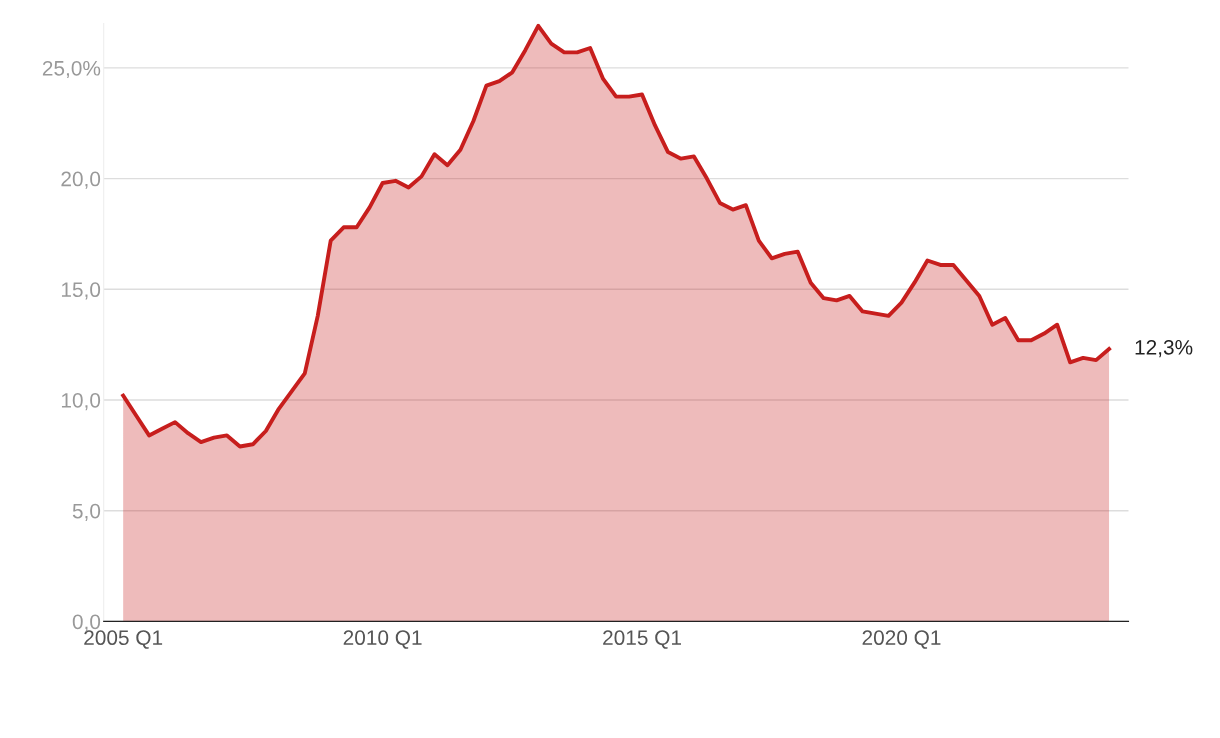 This screenshot has height=738, width=1220. I want to click on data-label: 12,3%, so click(1164, 348).